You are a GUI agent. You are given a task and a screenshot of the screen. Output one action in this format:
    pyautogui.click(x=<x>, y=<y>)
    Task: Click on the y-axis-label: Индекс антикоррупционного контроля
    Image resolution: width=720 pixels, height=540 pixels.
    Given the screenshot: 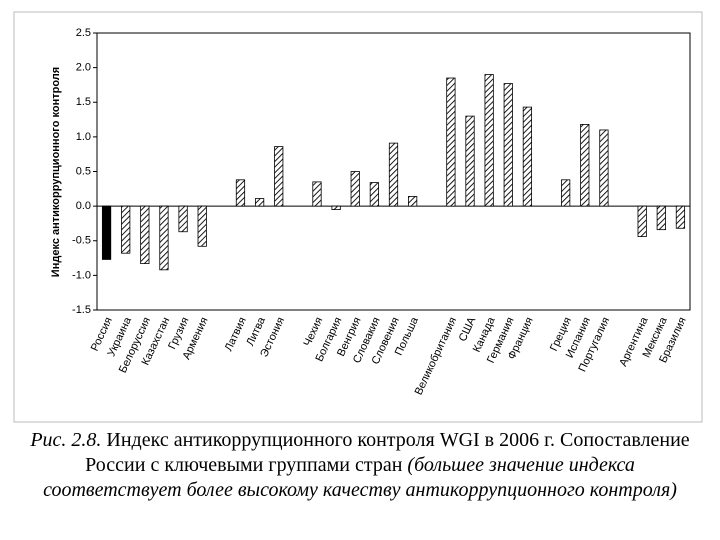 What is the action you would take?
    pyautogui.click(x=56, y=172)
    